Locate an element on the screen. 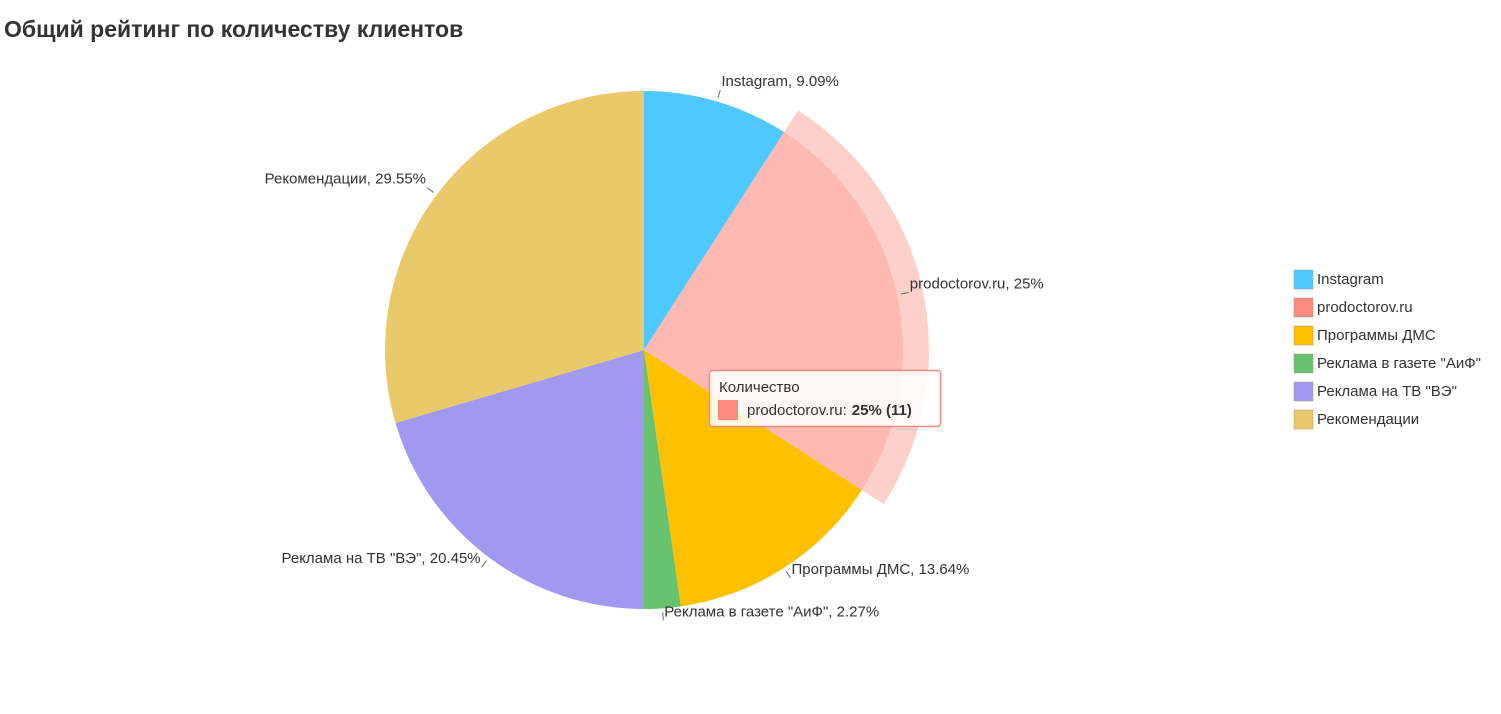  legend-label: Рекомендации is located at coordinates (1368, 419).